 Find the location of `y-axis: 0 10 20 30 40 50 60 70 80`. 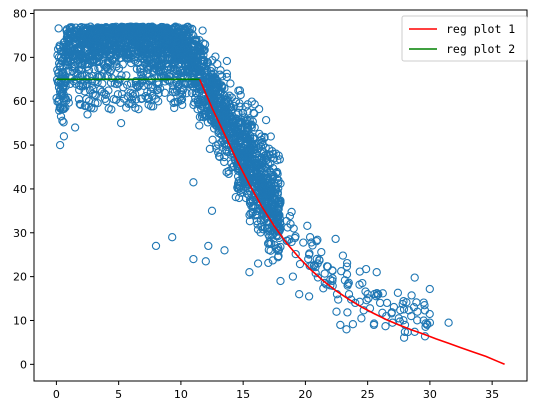

y-axis: 0 10 20 30 40 50 60 70 80 is located at coordinates (23, 189).